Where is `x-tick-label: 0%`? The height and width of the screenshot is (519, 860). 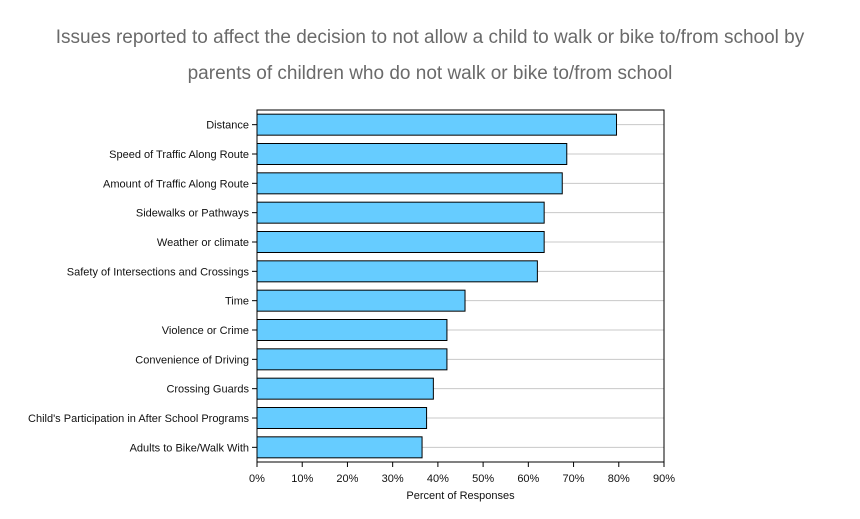 x-tick-label: 0% is located at coordinates (257, 479).